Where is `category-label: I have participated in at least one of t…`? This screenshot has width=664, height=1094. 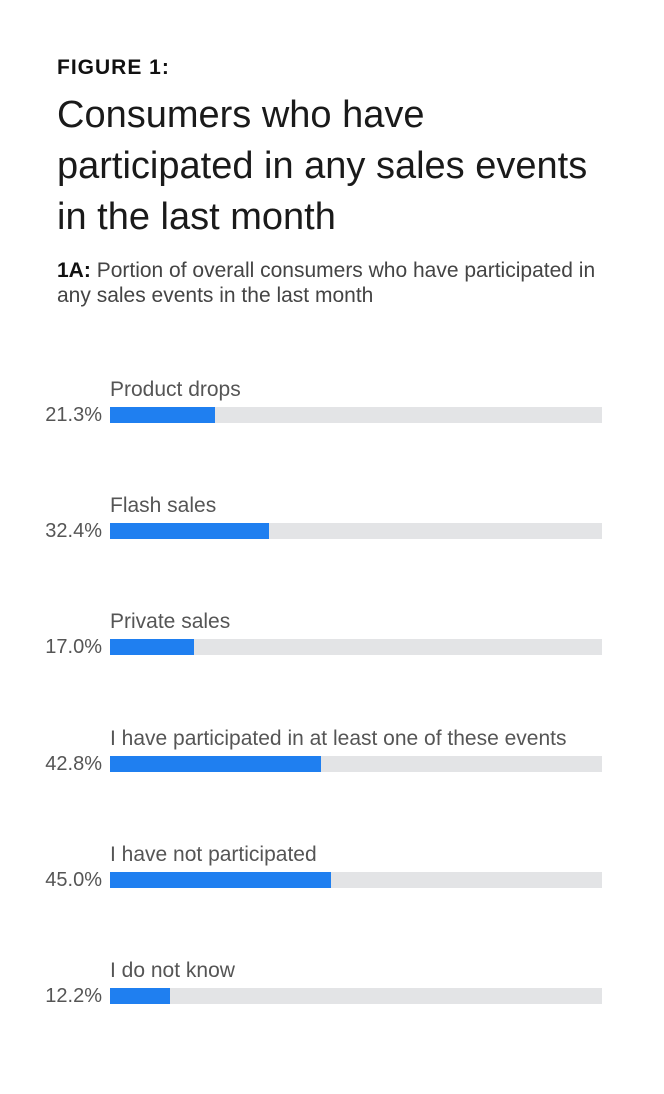
category-label: I have participated in at least one of t… is located at coordinates (338, 738).